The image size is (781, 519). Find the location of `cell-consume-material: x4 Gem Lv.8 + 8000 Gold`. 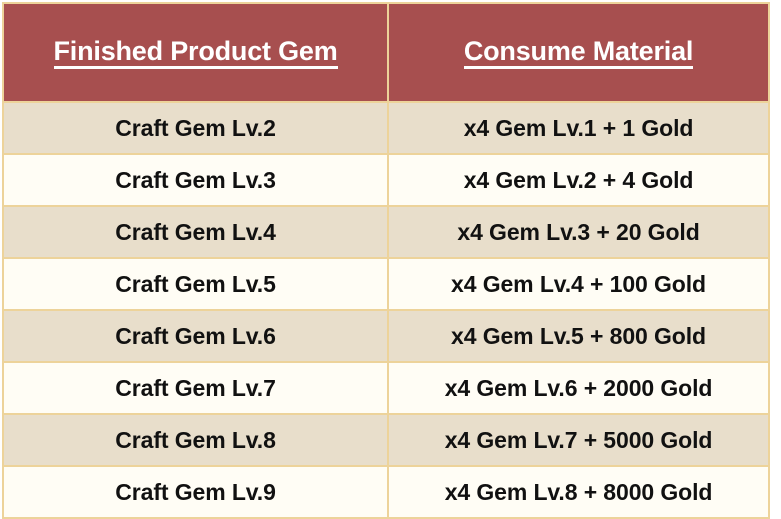

cell-consume-material: x4 Gem Lv.8 + 8000 Gold is located at coordinates (578, 491).